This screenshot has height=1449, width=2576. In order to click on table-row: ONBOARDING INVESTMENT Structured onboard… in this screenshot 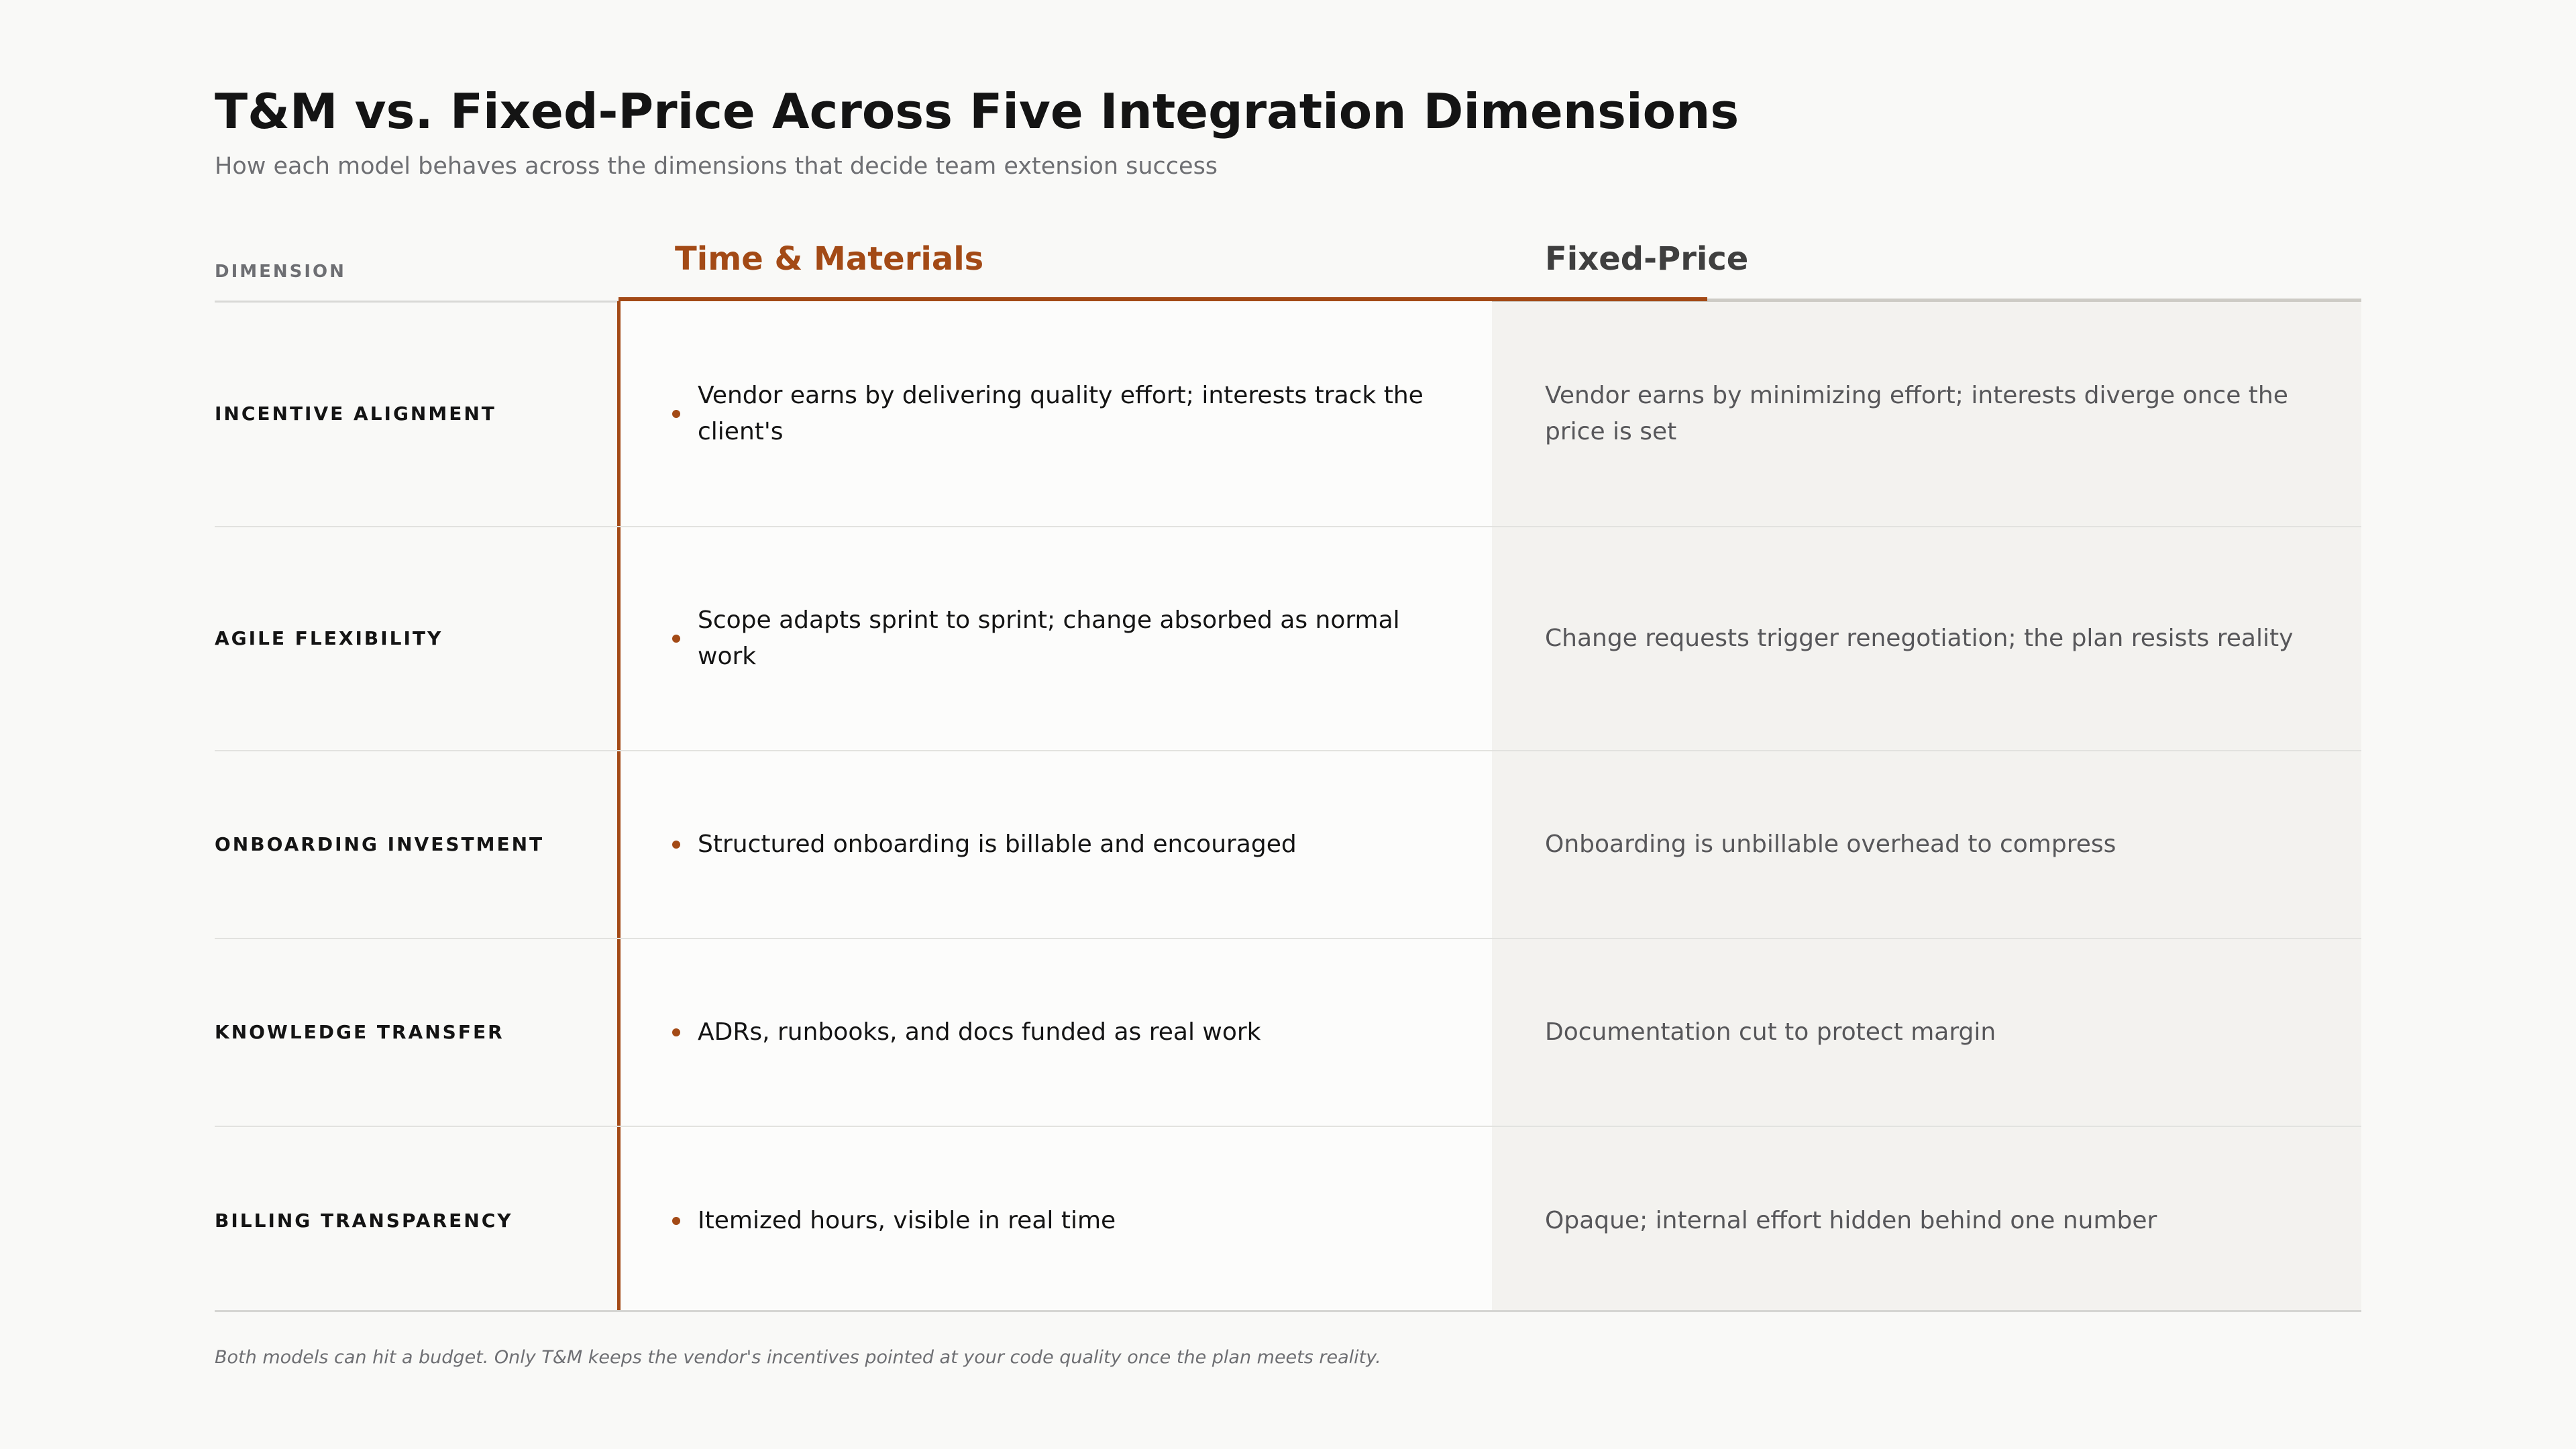, I will do `click(1288, 844)`.